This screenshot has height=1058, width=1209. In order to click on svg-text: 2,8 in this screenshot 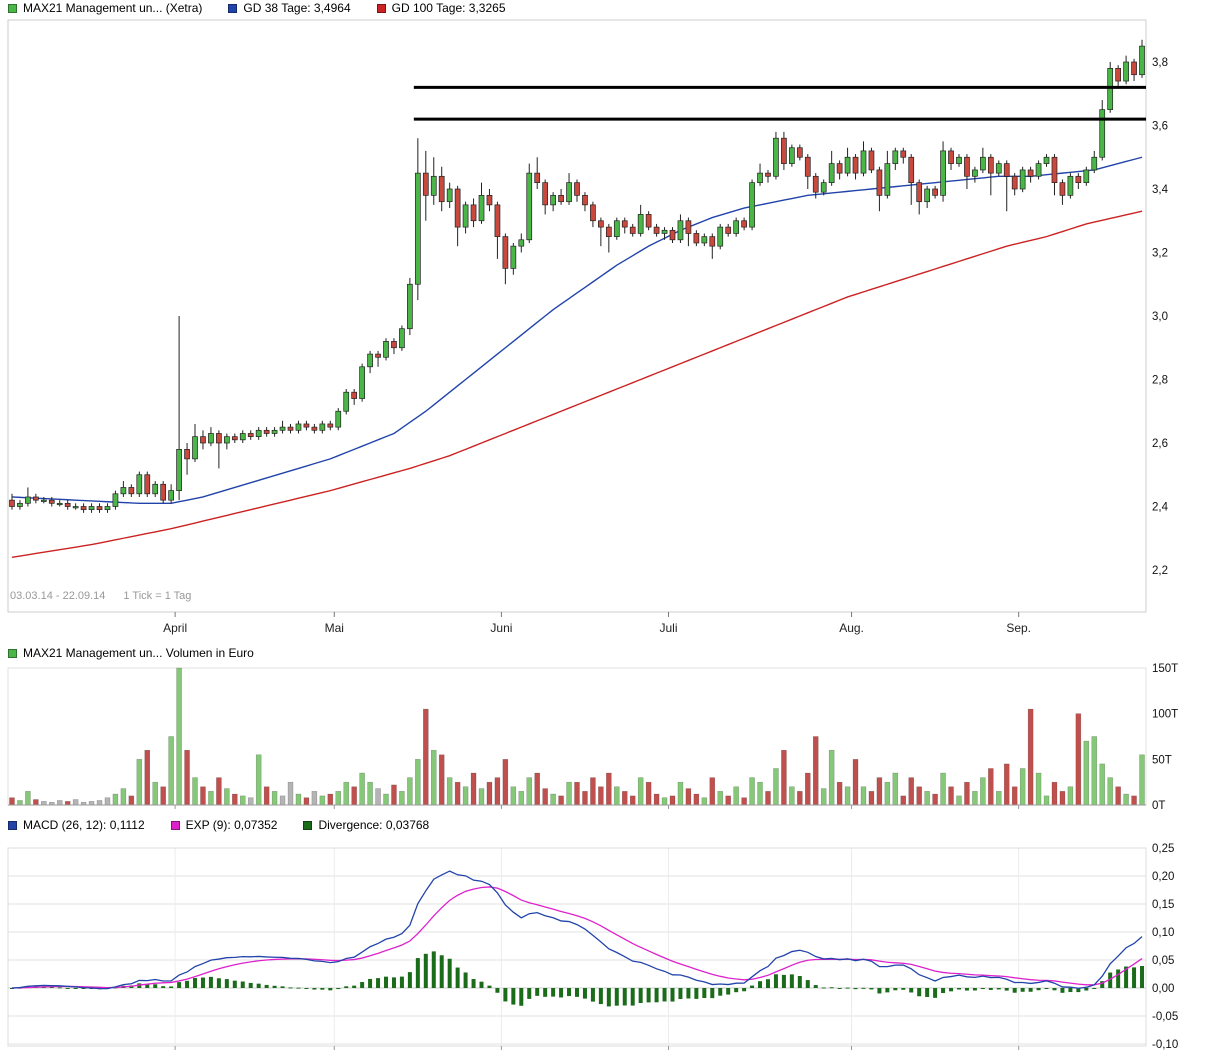, I will do `click(1160, 381)`.